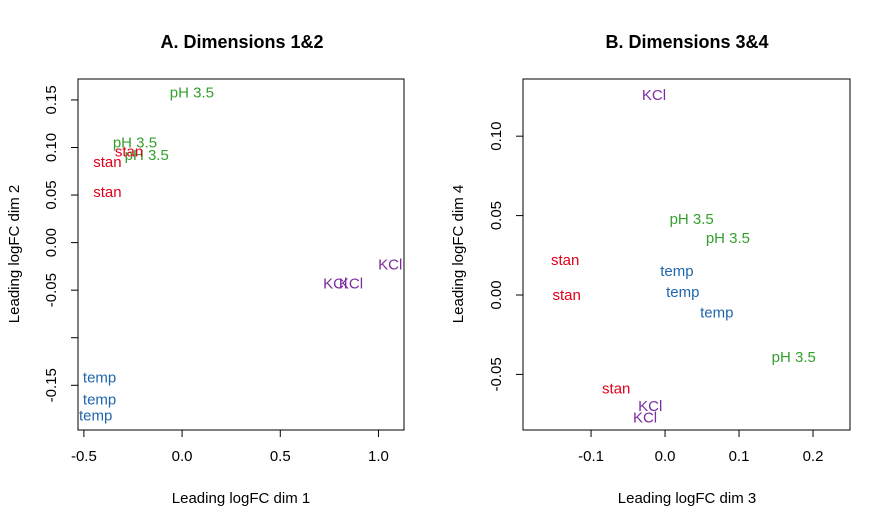 The width and height of the screenshot is (891, 528). Describe the element at coordinates (665, 456) in the screenshot. I see `panel-b-x-tick-label: 0.0` at that location.